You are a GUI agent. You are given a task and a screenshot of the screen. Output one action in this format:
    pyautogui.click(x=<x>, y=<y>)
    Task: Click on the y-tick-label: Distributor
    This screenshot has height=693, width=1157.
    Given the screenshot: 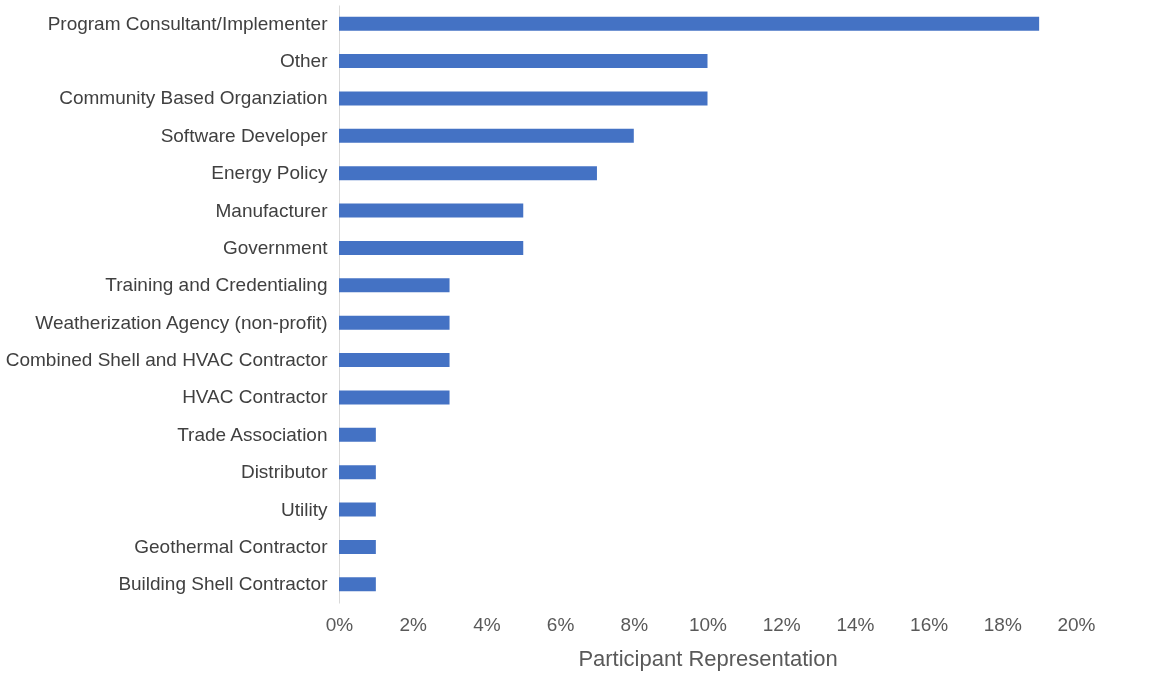 What is the action you would take?
    pyautogui.click(x=284, y=472)
    